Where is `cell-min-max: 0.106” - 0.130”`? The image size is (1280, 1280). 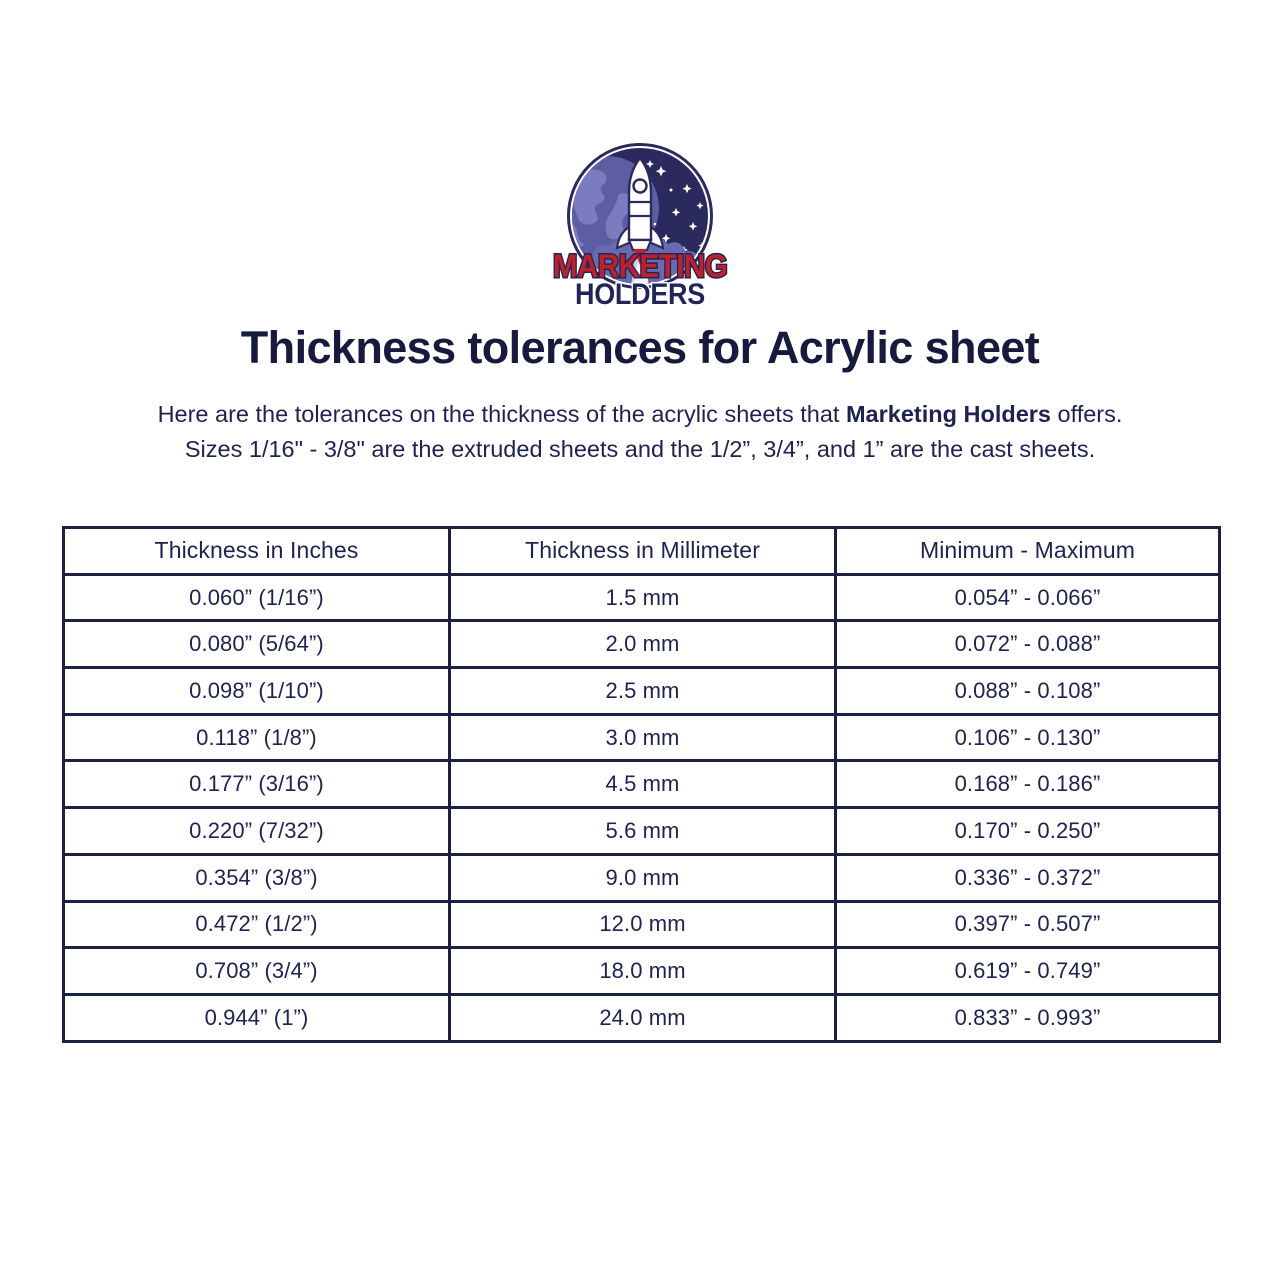 cell-min-max: 0.106” - 0.130” is located at coordinates (1027, 737).